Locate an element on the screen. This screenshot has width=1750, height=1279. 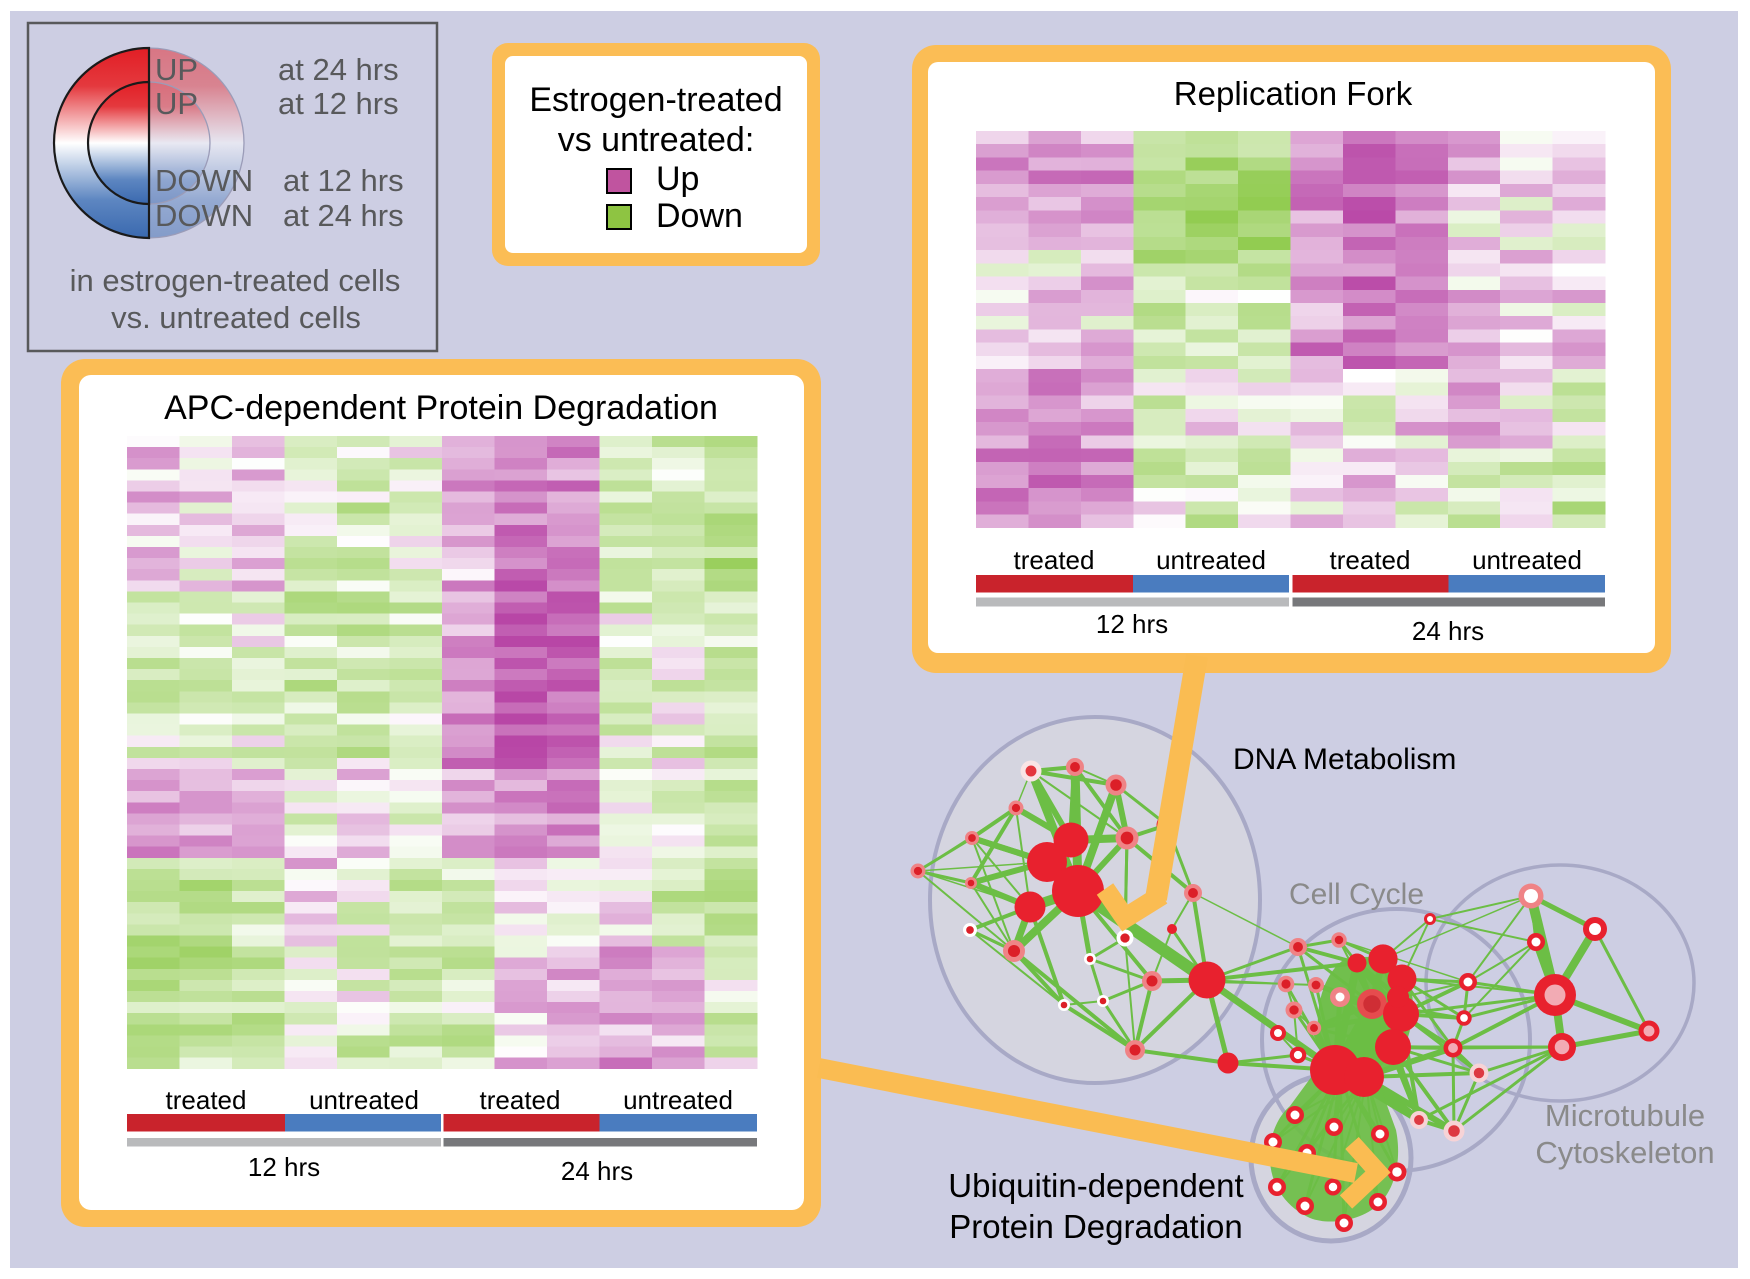
svg-text: vs untreated: is located at coordinates (656, 140).